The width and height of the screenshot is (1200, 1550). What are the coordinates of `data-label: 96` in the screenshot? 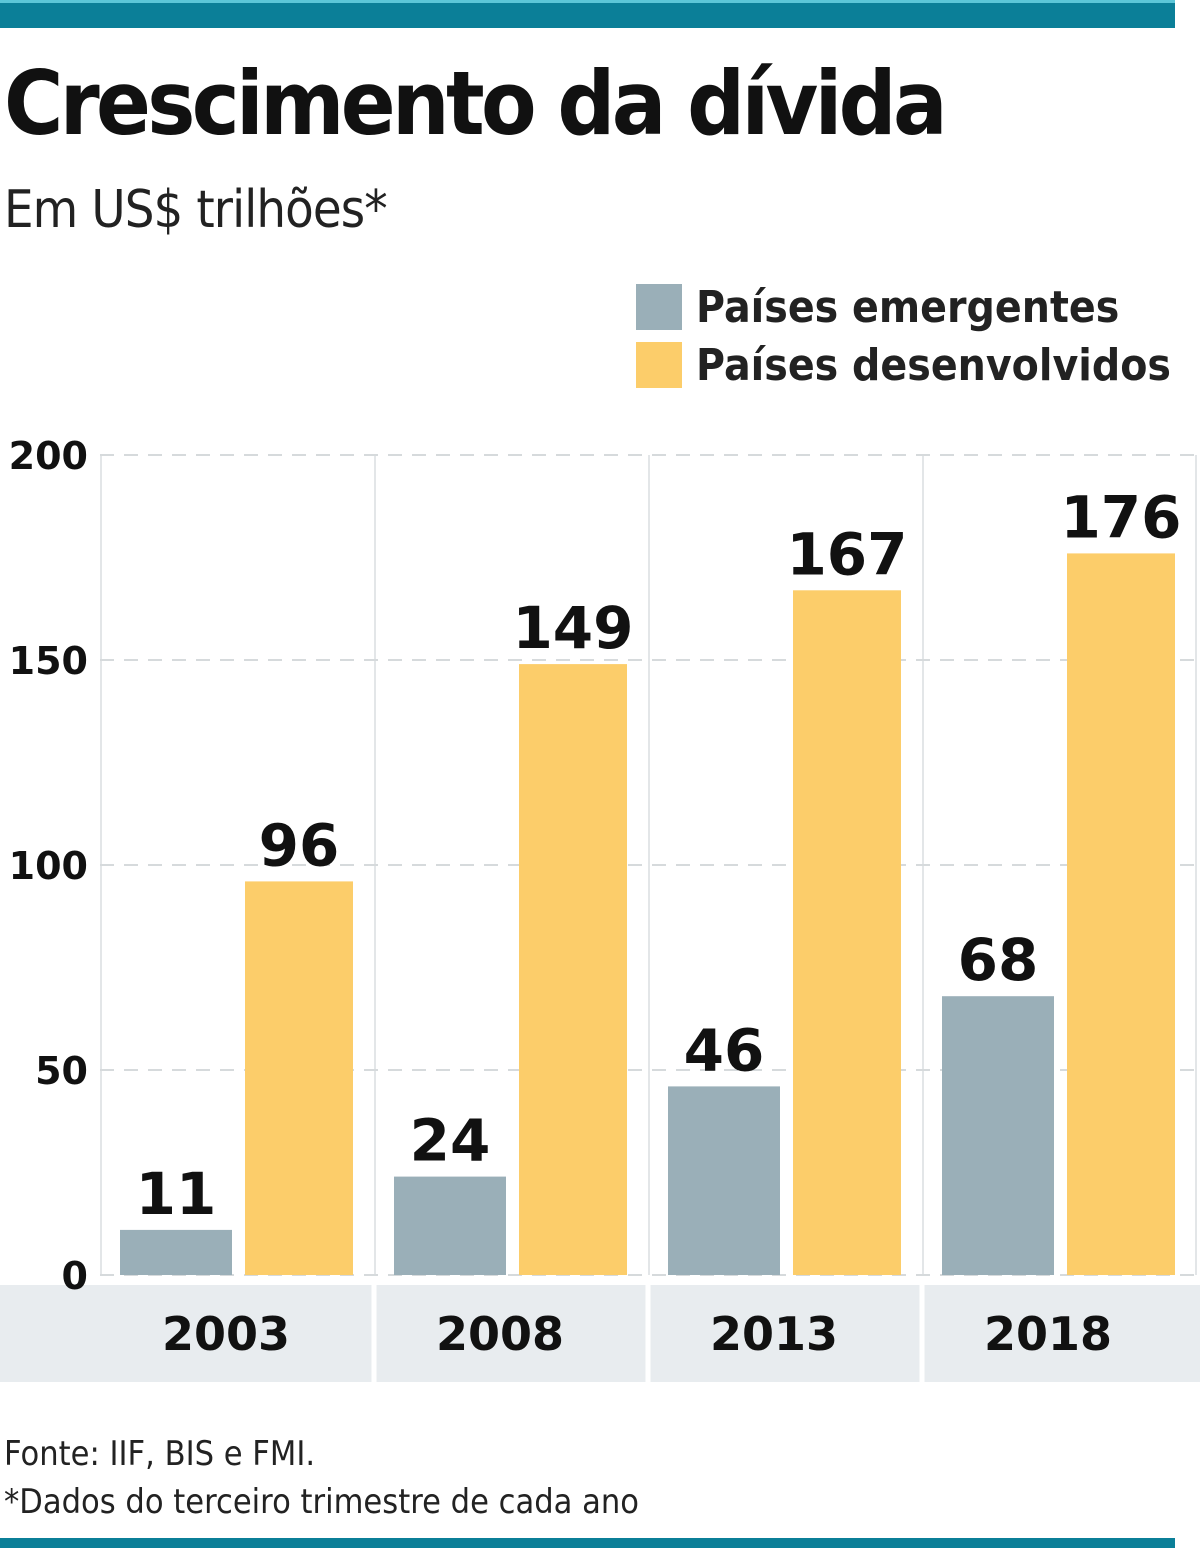 It's located at (299, 845).